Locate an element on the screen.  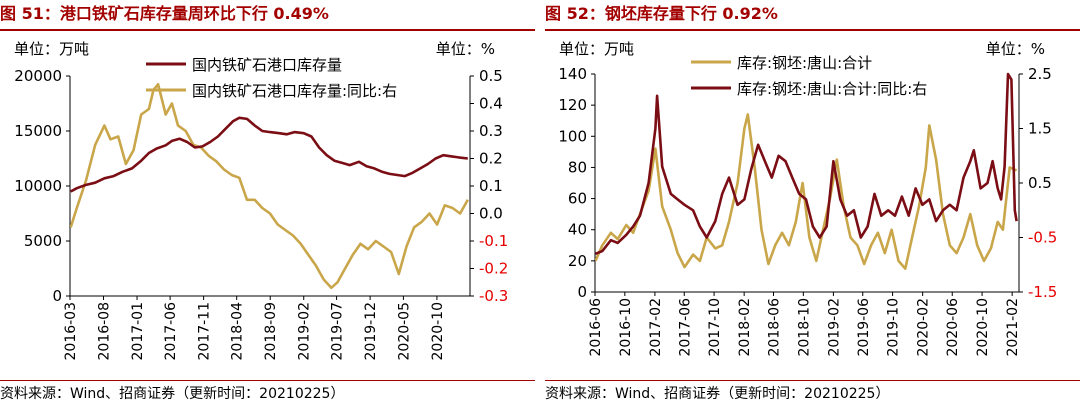
x-tick-label: 2019-10 is located at coordinates (894, 327).